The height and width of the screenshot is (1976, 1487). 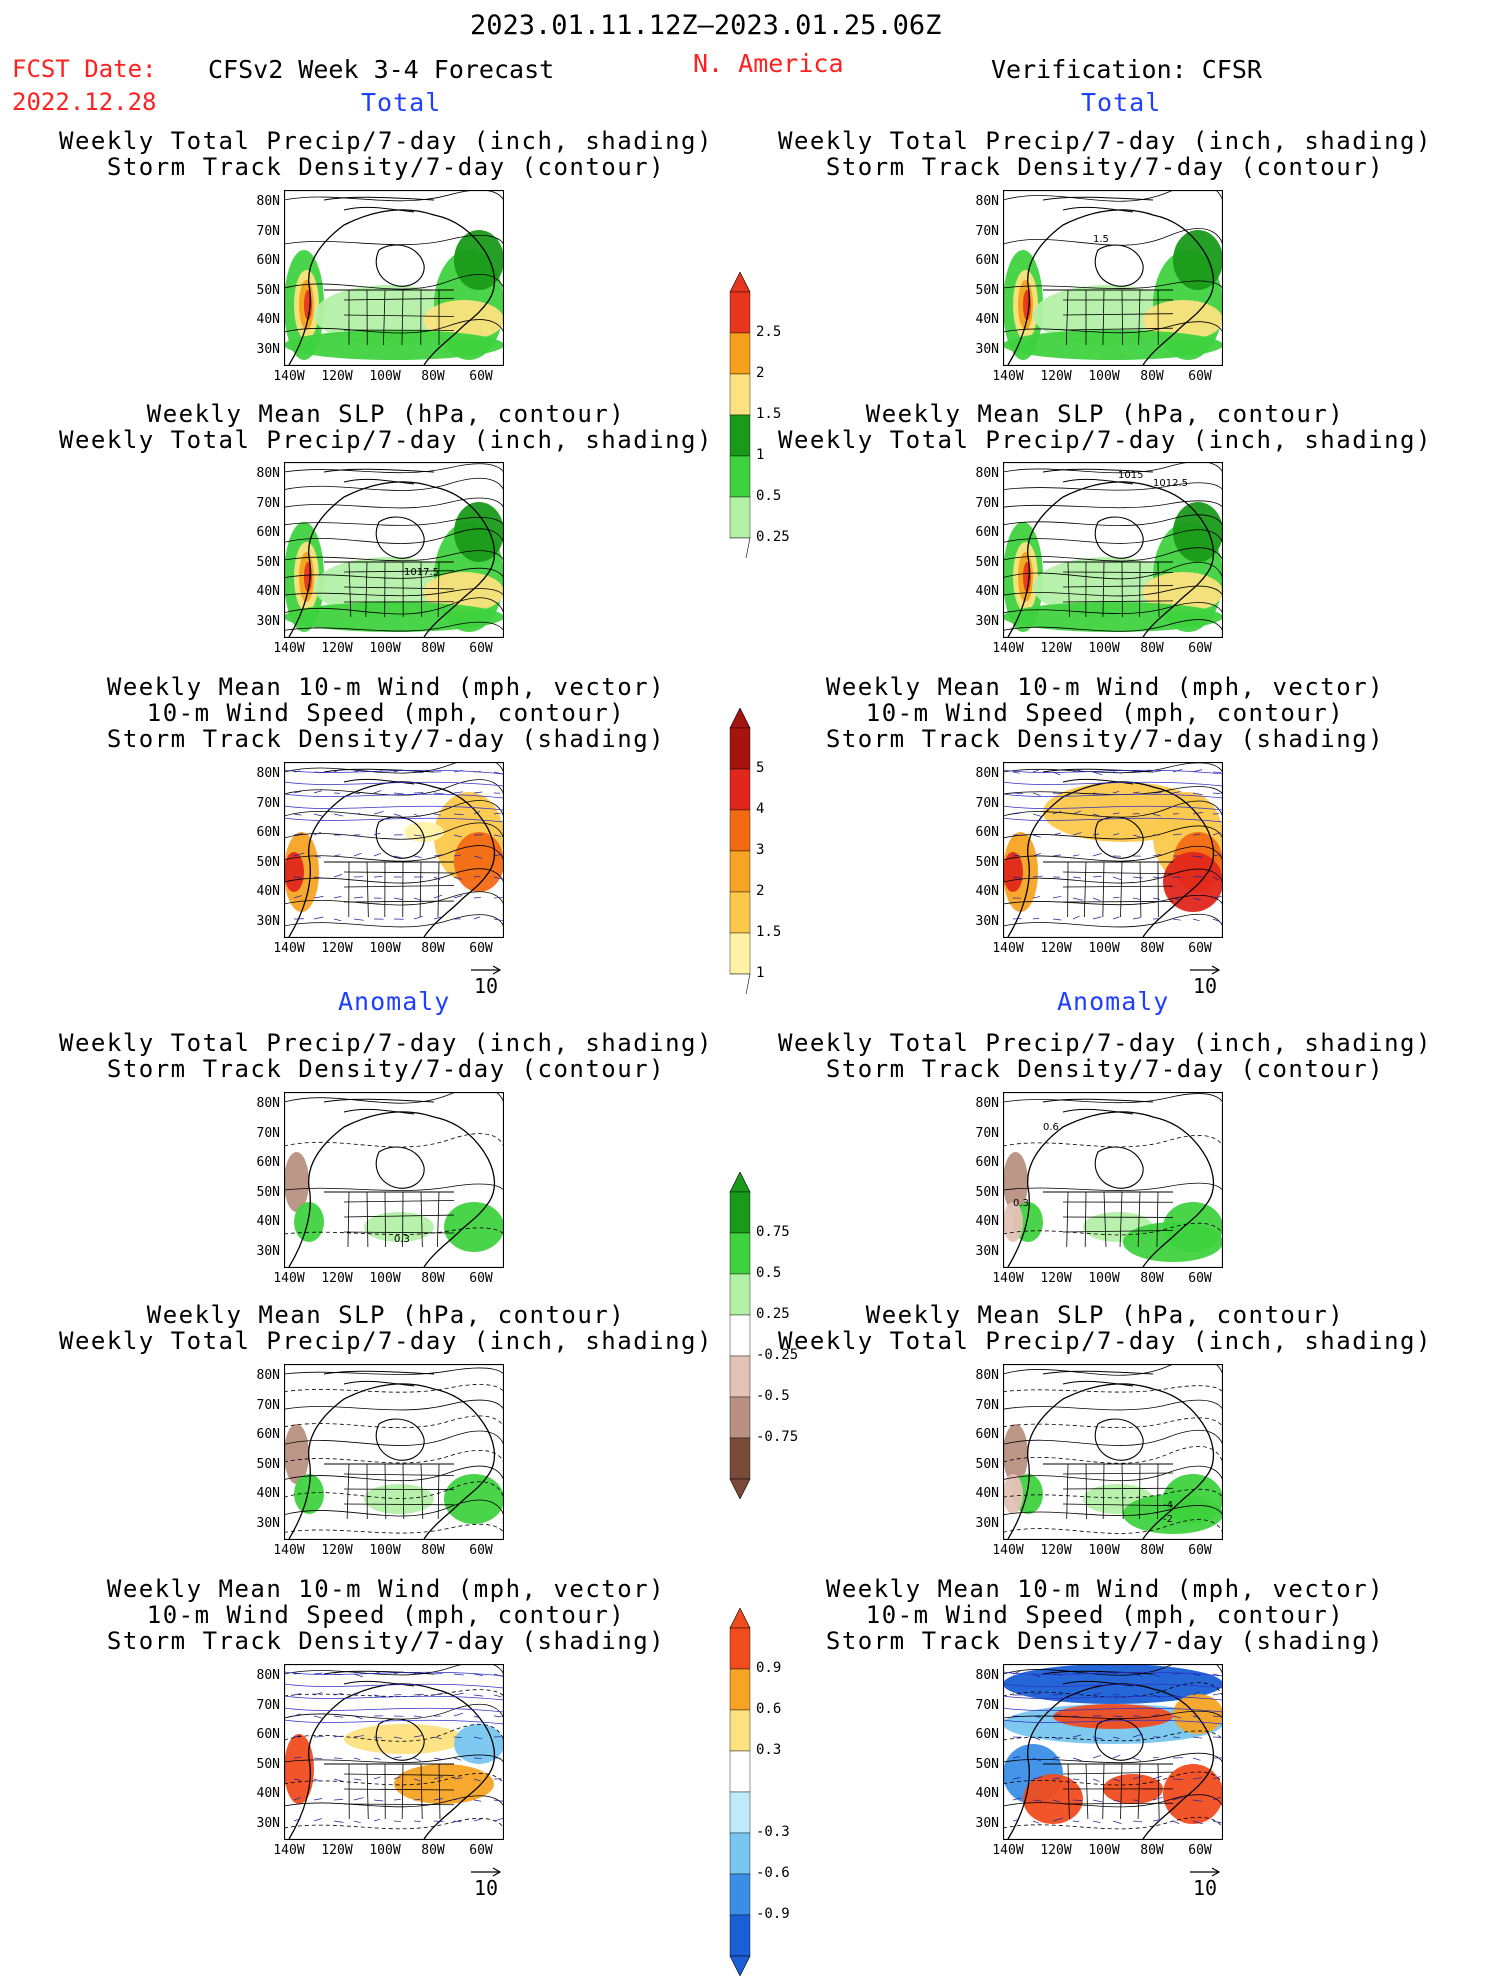 What do you see at coordinates (1105, 739) in the screenshot?
I see `panel-title-line: Storm Track Density/7-day (shading)` at bounding box center [1105, 739].